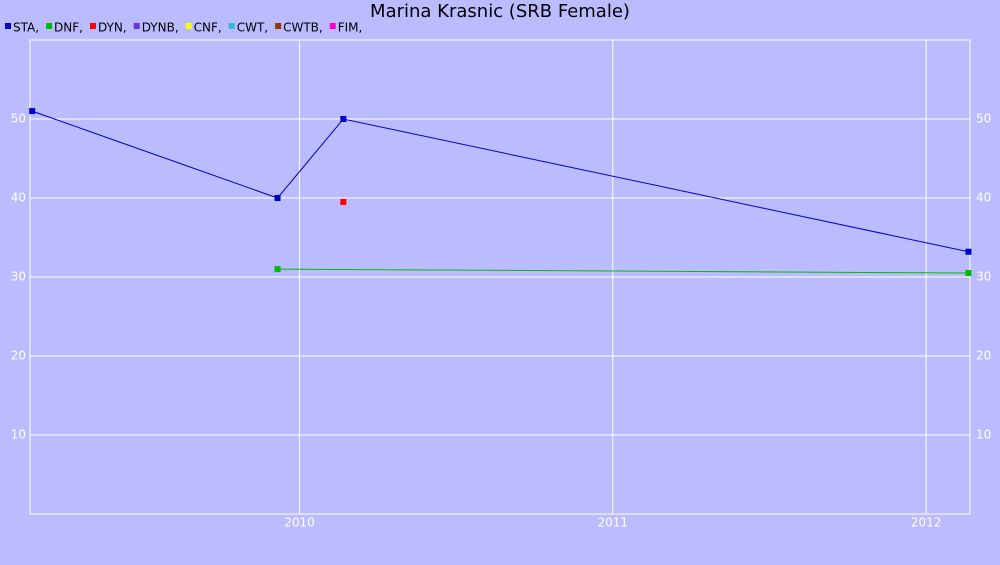  What do you see at coordinates (18, 356) in the screenshot?
I see `y-tick-label: 20` at bounding box center [18, 356].